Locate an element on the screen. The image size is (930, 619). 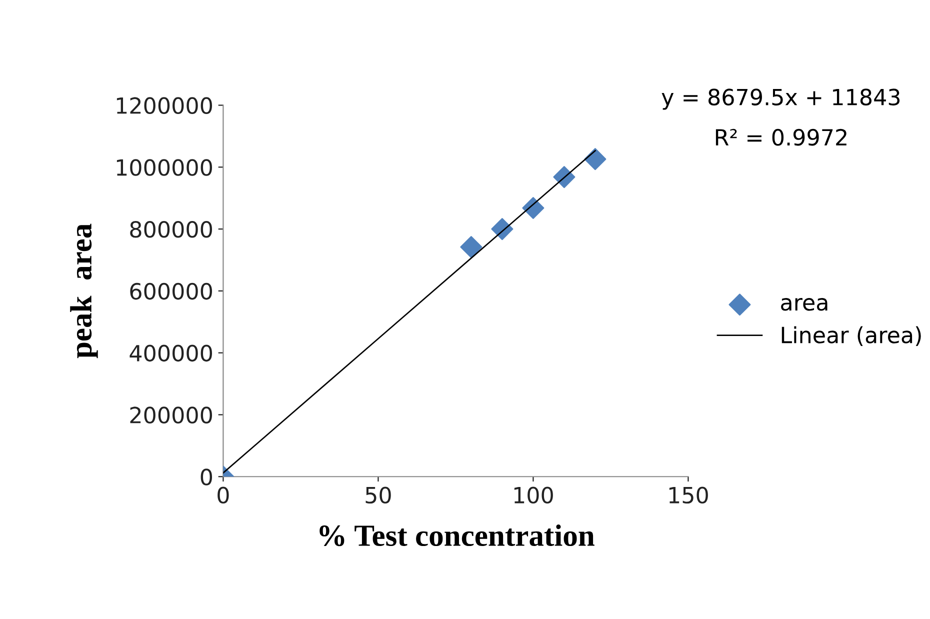
x-tick-label: 0 is located at coordinates (223, 495).